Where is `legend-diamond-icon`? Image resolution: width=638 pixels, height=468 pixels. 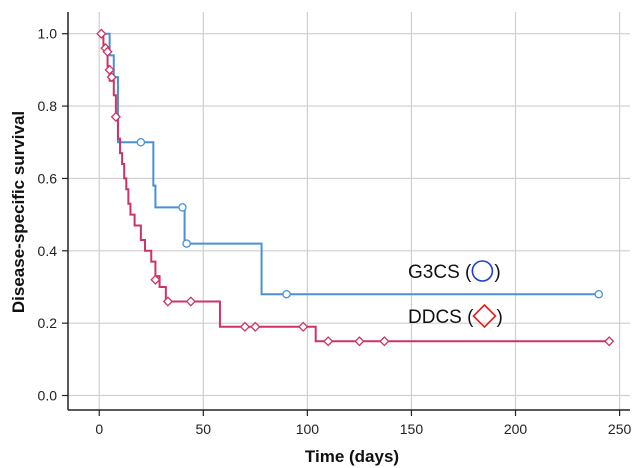 legend-diamond-icon is located at coordinates (484, 316).